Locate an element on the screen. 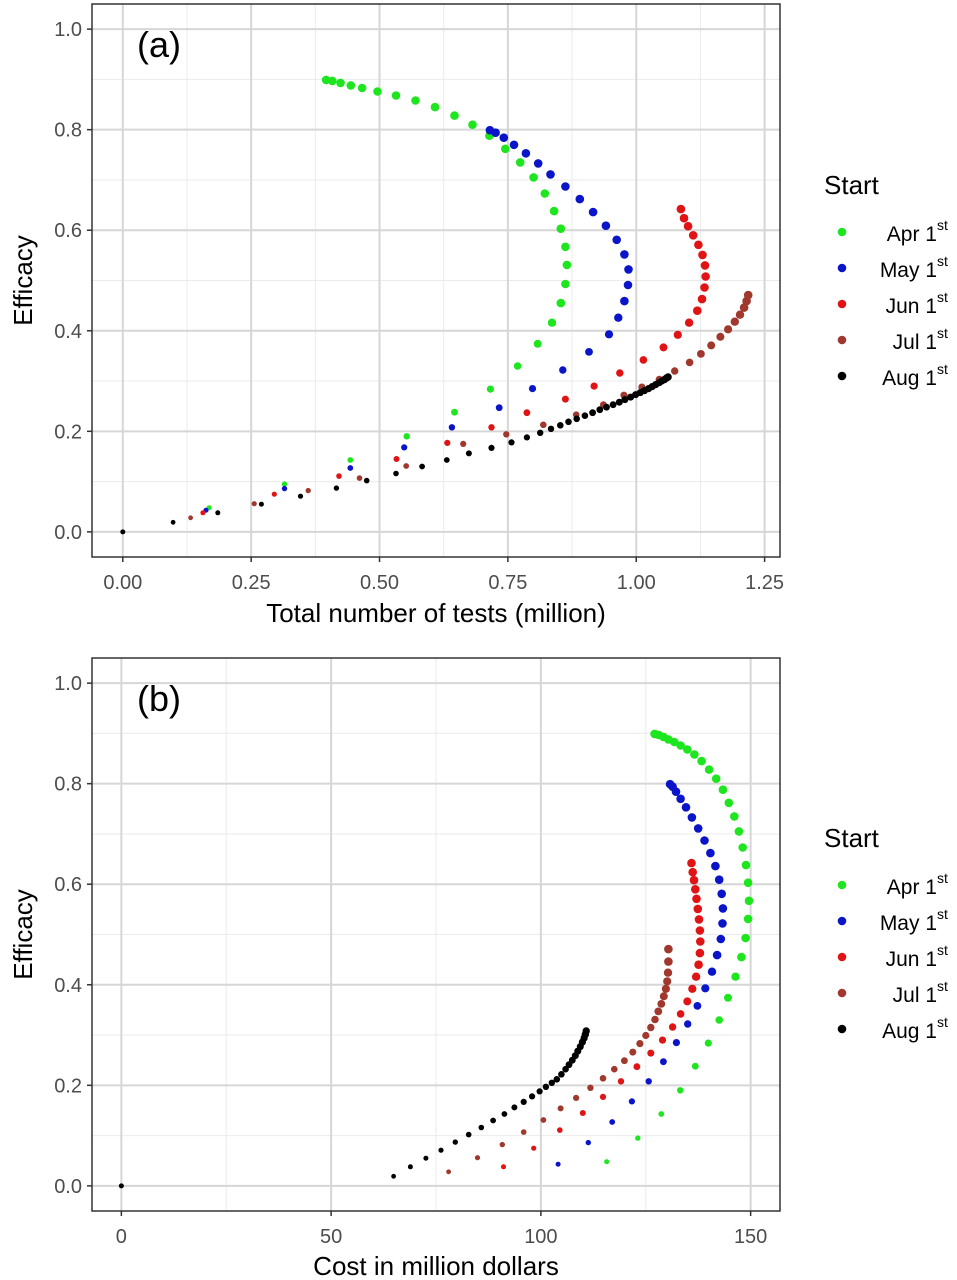 Image resolution: width=957 pixels, height=1280 pixels. x-tick-label: 0 is located at coordinates (121, 1237).